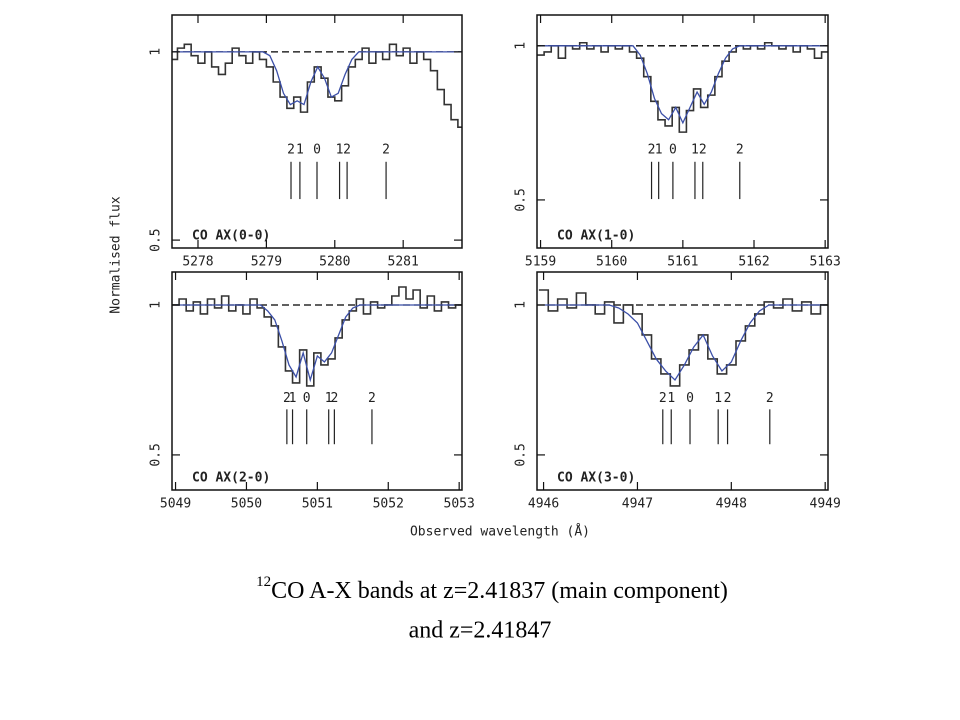 The width and height of the screenshot is (960, 720). What do you see at coordinates (246, 504) in the screenshot?
I see `x-tick-label: 5050` at bounding box center [246, 504].